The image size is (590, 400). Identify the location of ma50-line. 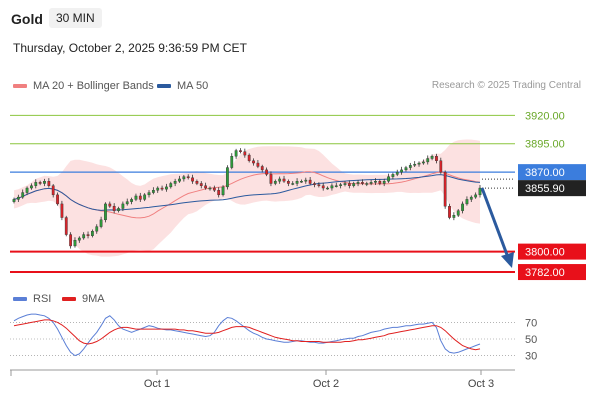
(247, 192).